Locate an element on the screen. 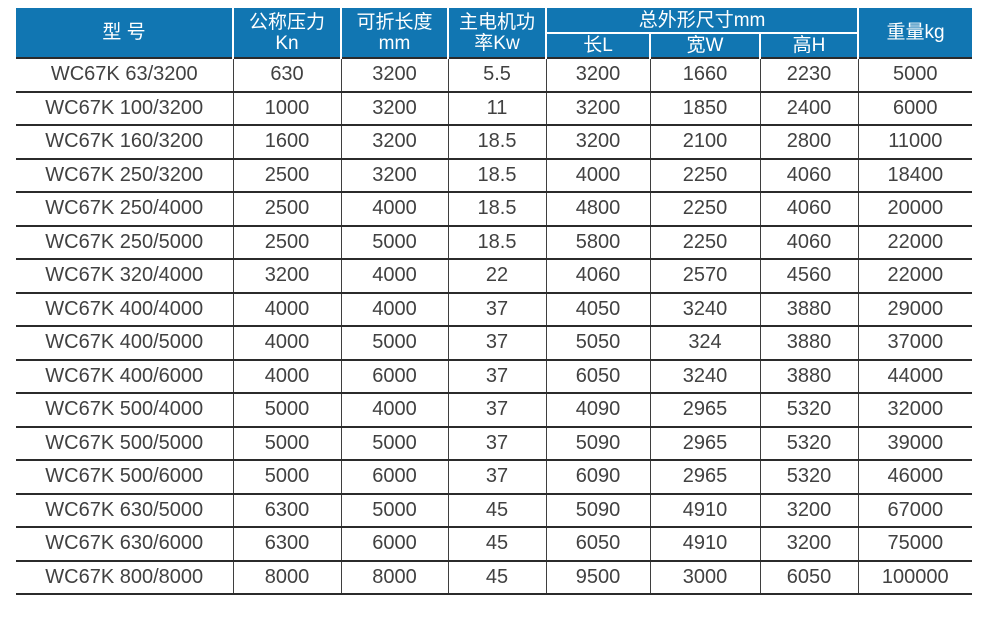 The width and height of the screenshot is (992, 641). col-header-model: 型 号 is located at coordinates (124, 33).